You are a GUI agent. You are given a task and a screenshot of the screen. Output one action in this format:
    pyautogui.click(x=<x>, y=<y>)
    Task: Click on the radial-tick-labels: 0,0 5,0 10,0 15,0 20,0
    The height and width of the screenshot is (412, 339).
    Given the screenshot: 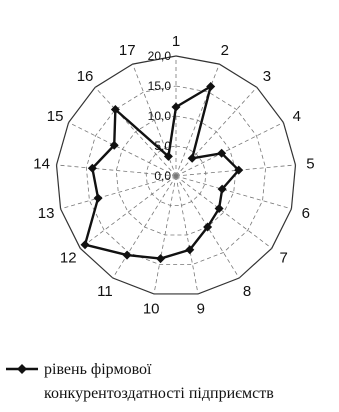 What is the action you would take?
    pyautogui.click(x=160, y=116)
    